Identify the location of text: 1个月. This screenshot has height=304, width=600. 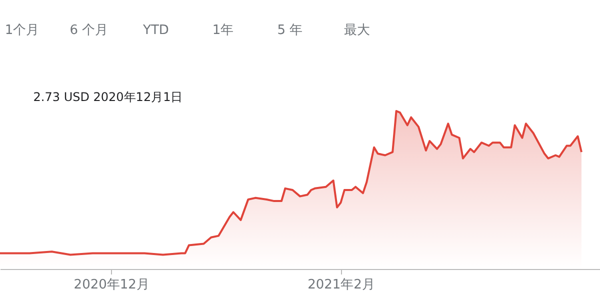
(22, 30).